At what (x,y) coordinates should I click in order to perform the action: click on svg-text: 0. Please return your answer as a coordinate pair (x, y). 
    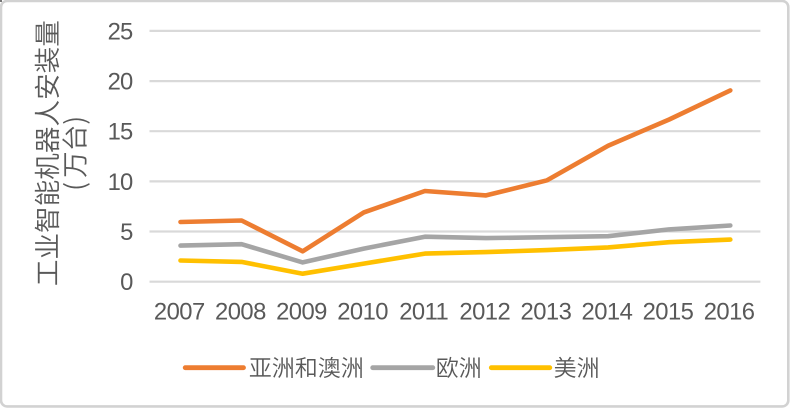
    Looking at the image, I should click on (126, 282).